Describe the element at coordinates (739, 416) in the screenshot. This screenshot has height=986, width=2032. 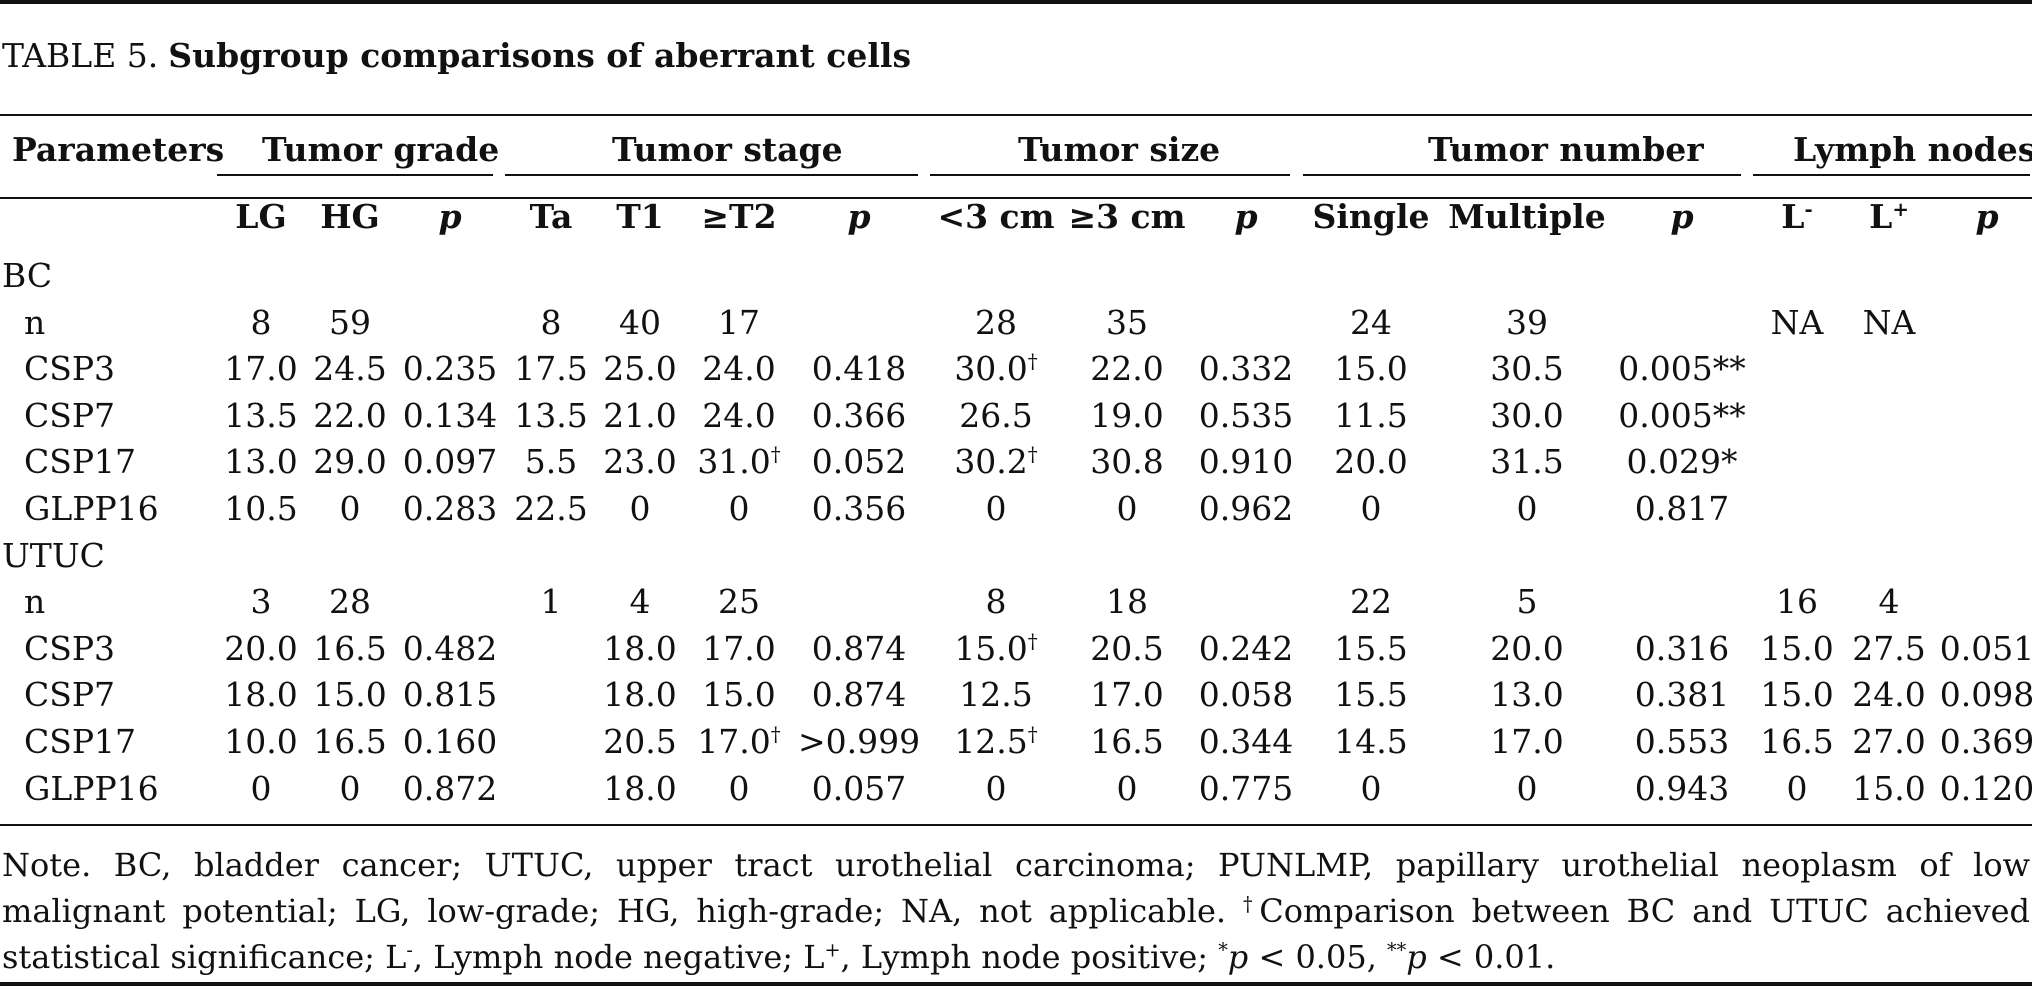
I see `table-cell: 24.0` at that location.